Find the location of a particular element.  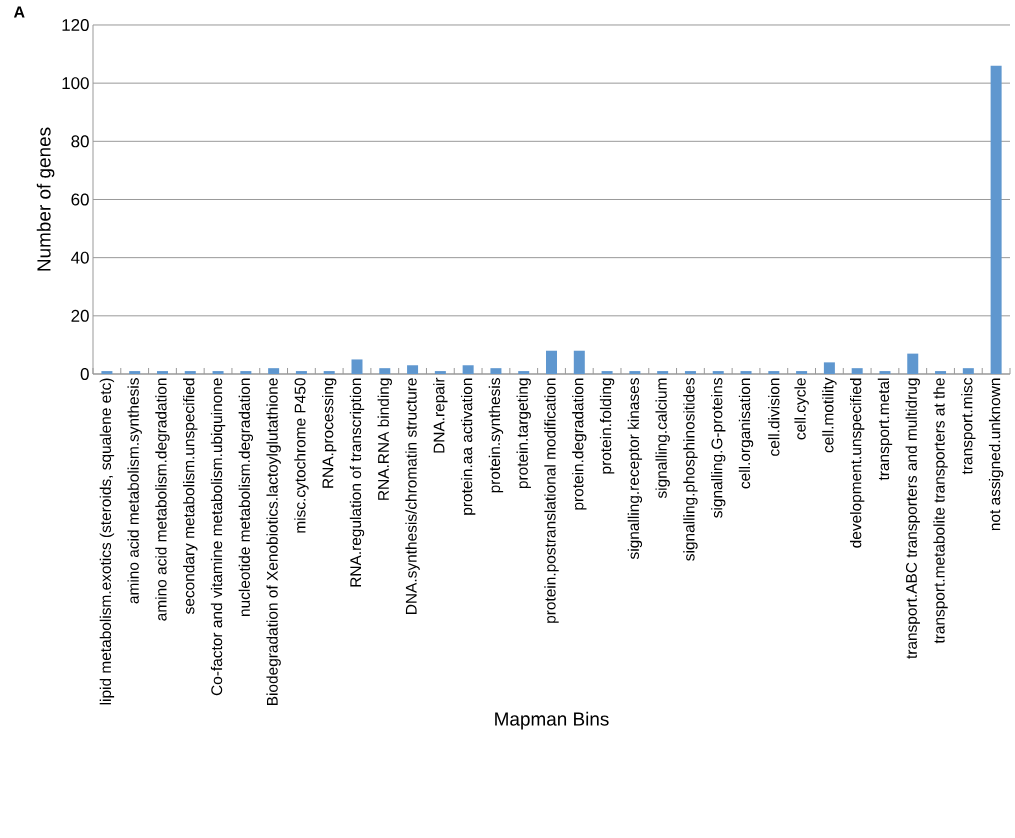

x-tick-label: cell.motility is located at coordinates (829, 415).